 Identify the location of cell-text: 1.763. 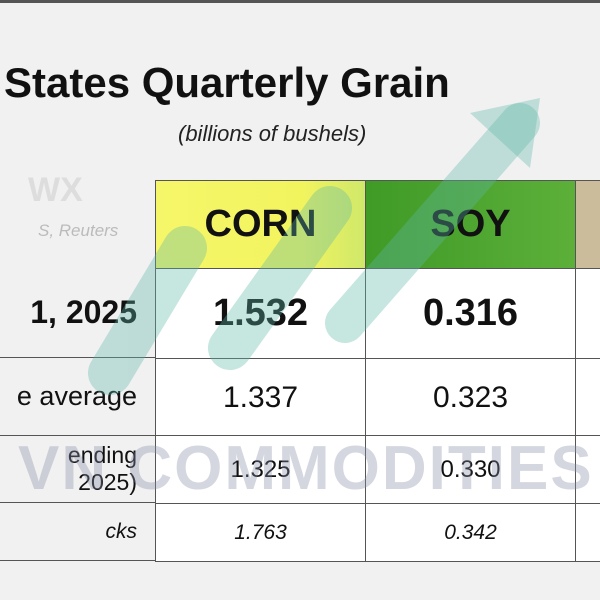
(260, 532).